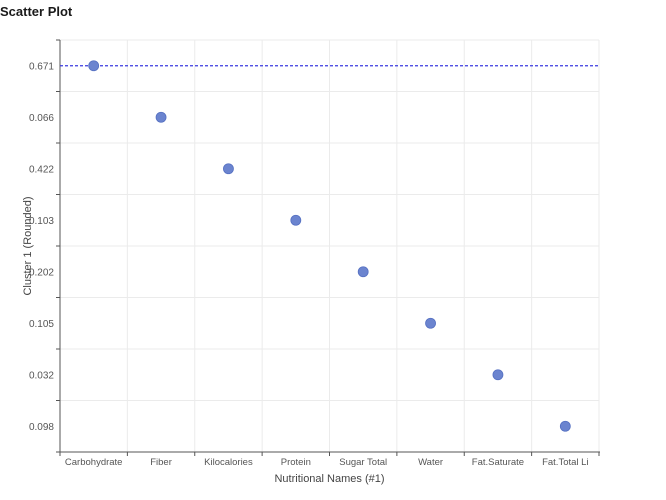 The width and height of the screenshot is (666, 500). Describe the element at coordinates (161, 462) in the screenshot. I see `x-tick-label: Fiber` at that location.